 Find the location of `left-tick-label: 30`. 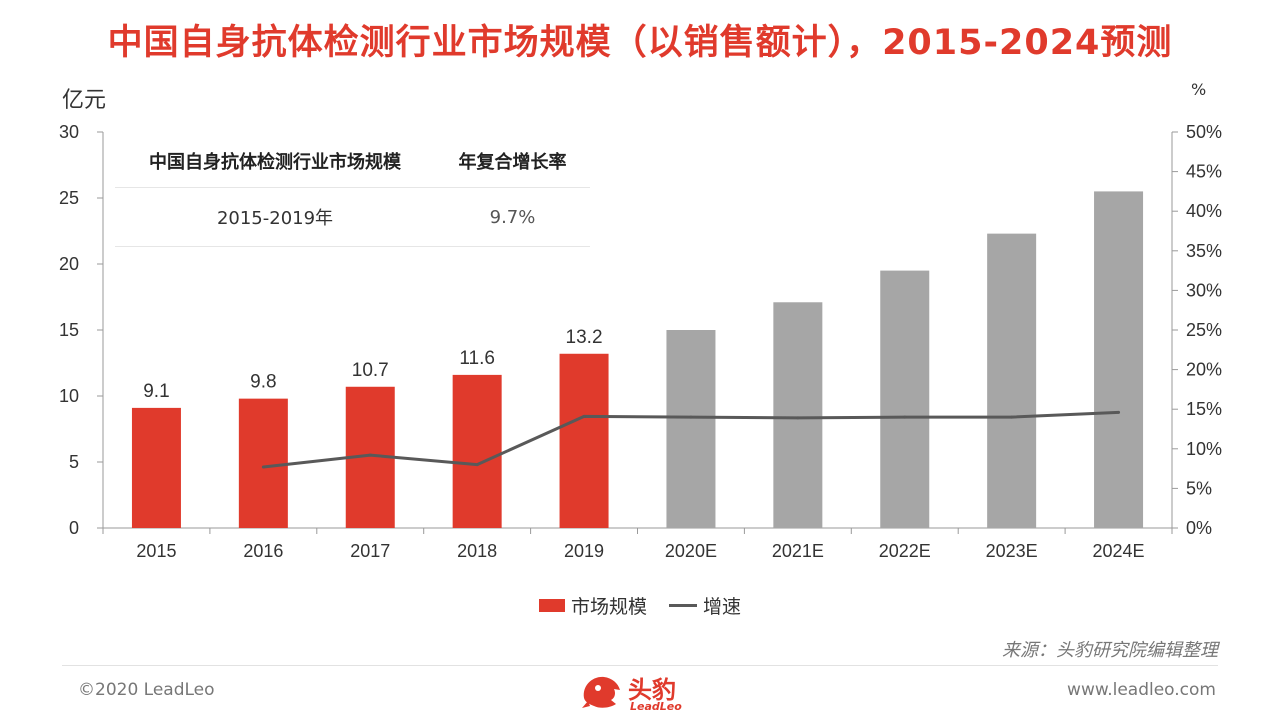

left-tick-label: 30 is located at coordinates (69, 132).